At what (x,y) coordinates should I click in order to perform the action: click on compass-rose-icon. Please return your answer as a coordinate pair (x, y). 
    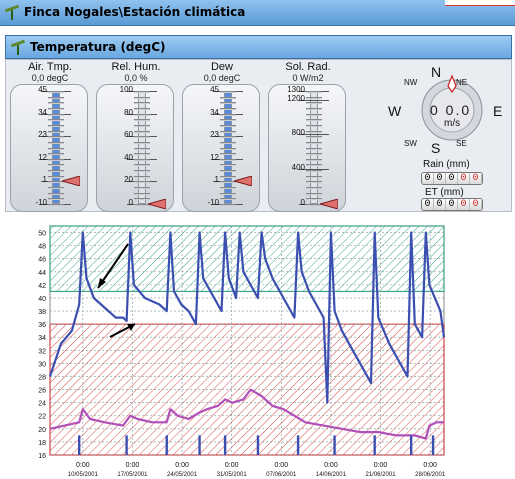
    Looking at the image, I should click on (452, 107).